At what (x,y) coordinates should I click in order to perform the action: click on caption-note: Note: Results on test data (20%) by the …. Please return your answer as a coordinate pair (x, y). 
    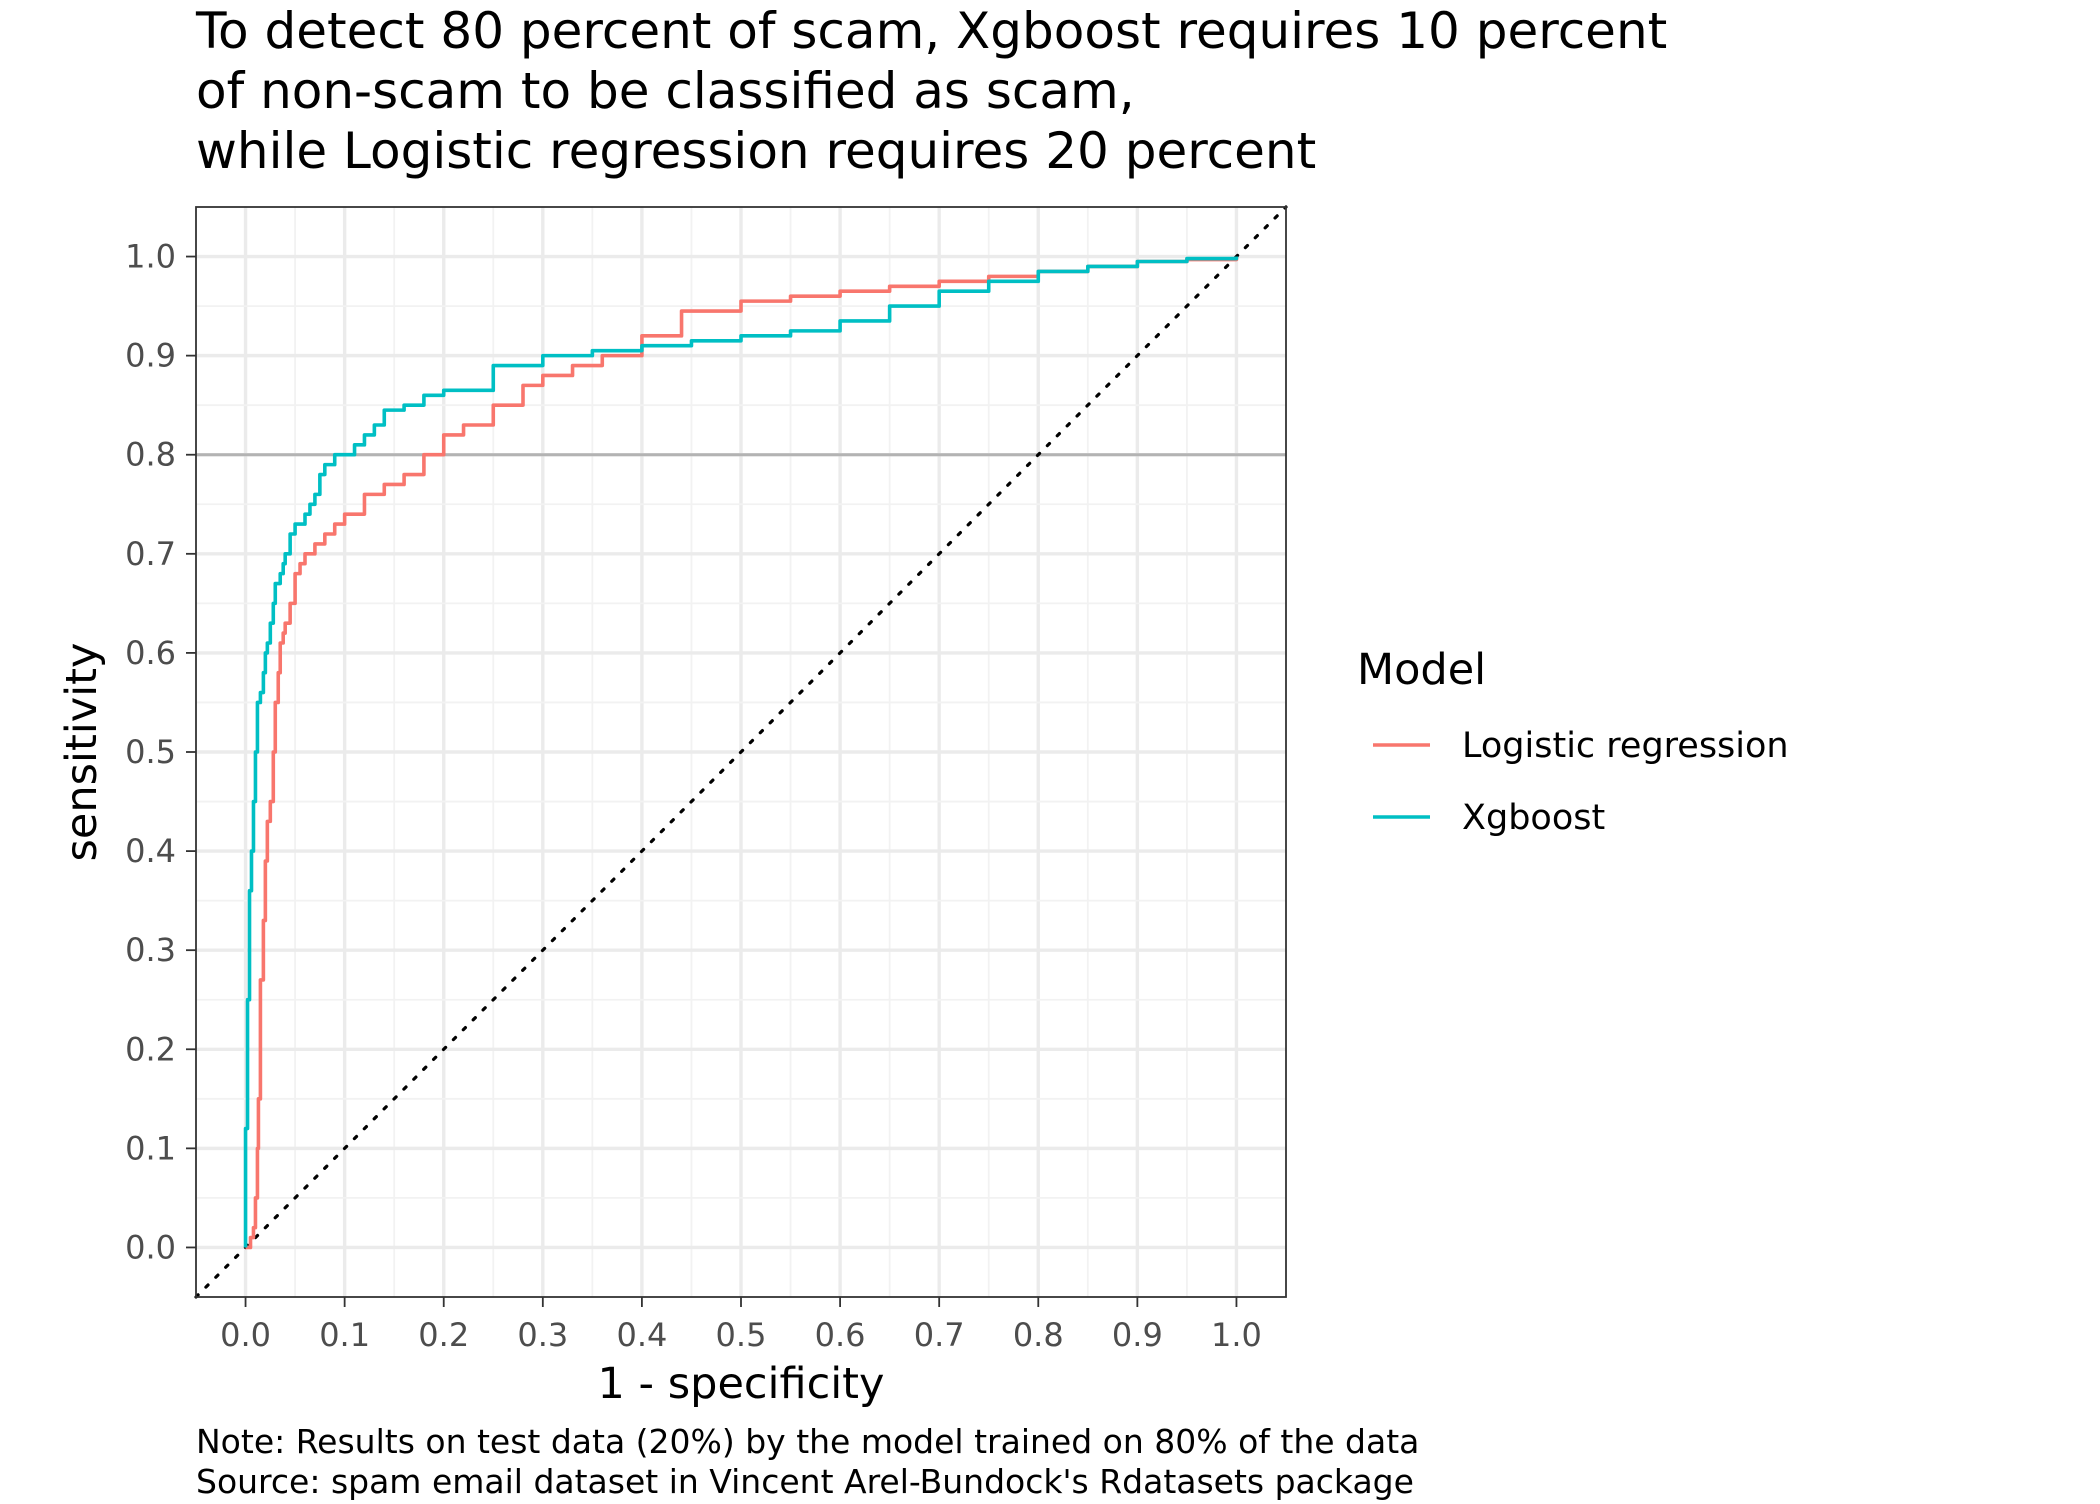
    Looking at the image, I should click on (807, 1441).